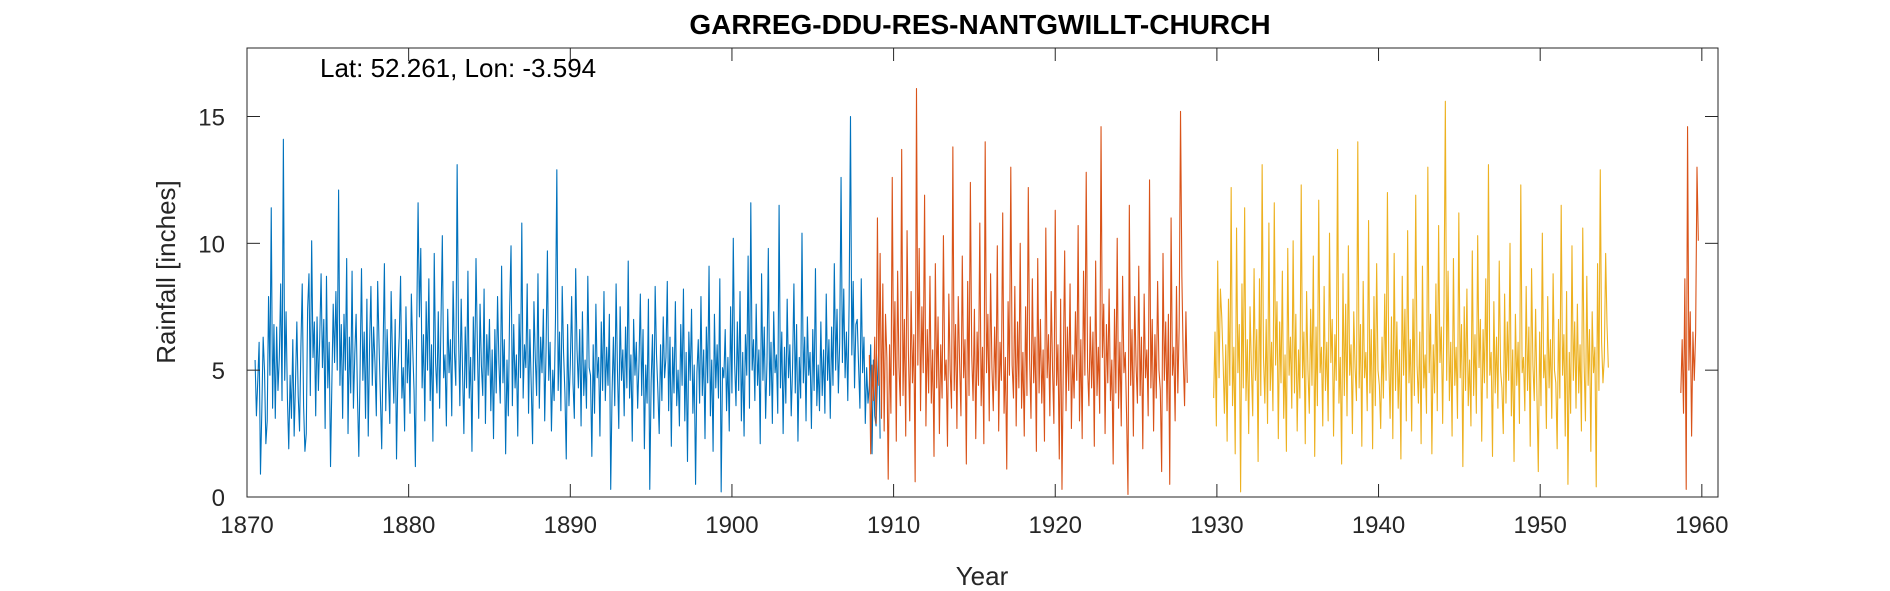 The height and width of the screenshot is (591, 1890). Describe the element at coordinates (408, 525) in the screenshot. I see `x-tick-label: 1880` at that location.